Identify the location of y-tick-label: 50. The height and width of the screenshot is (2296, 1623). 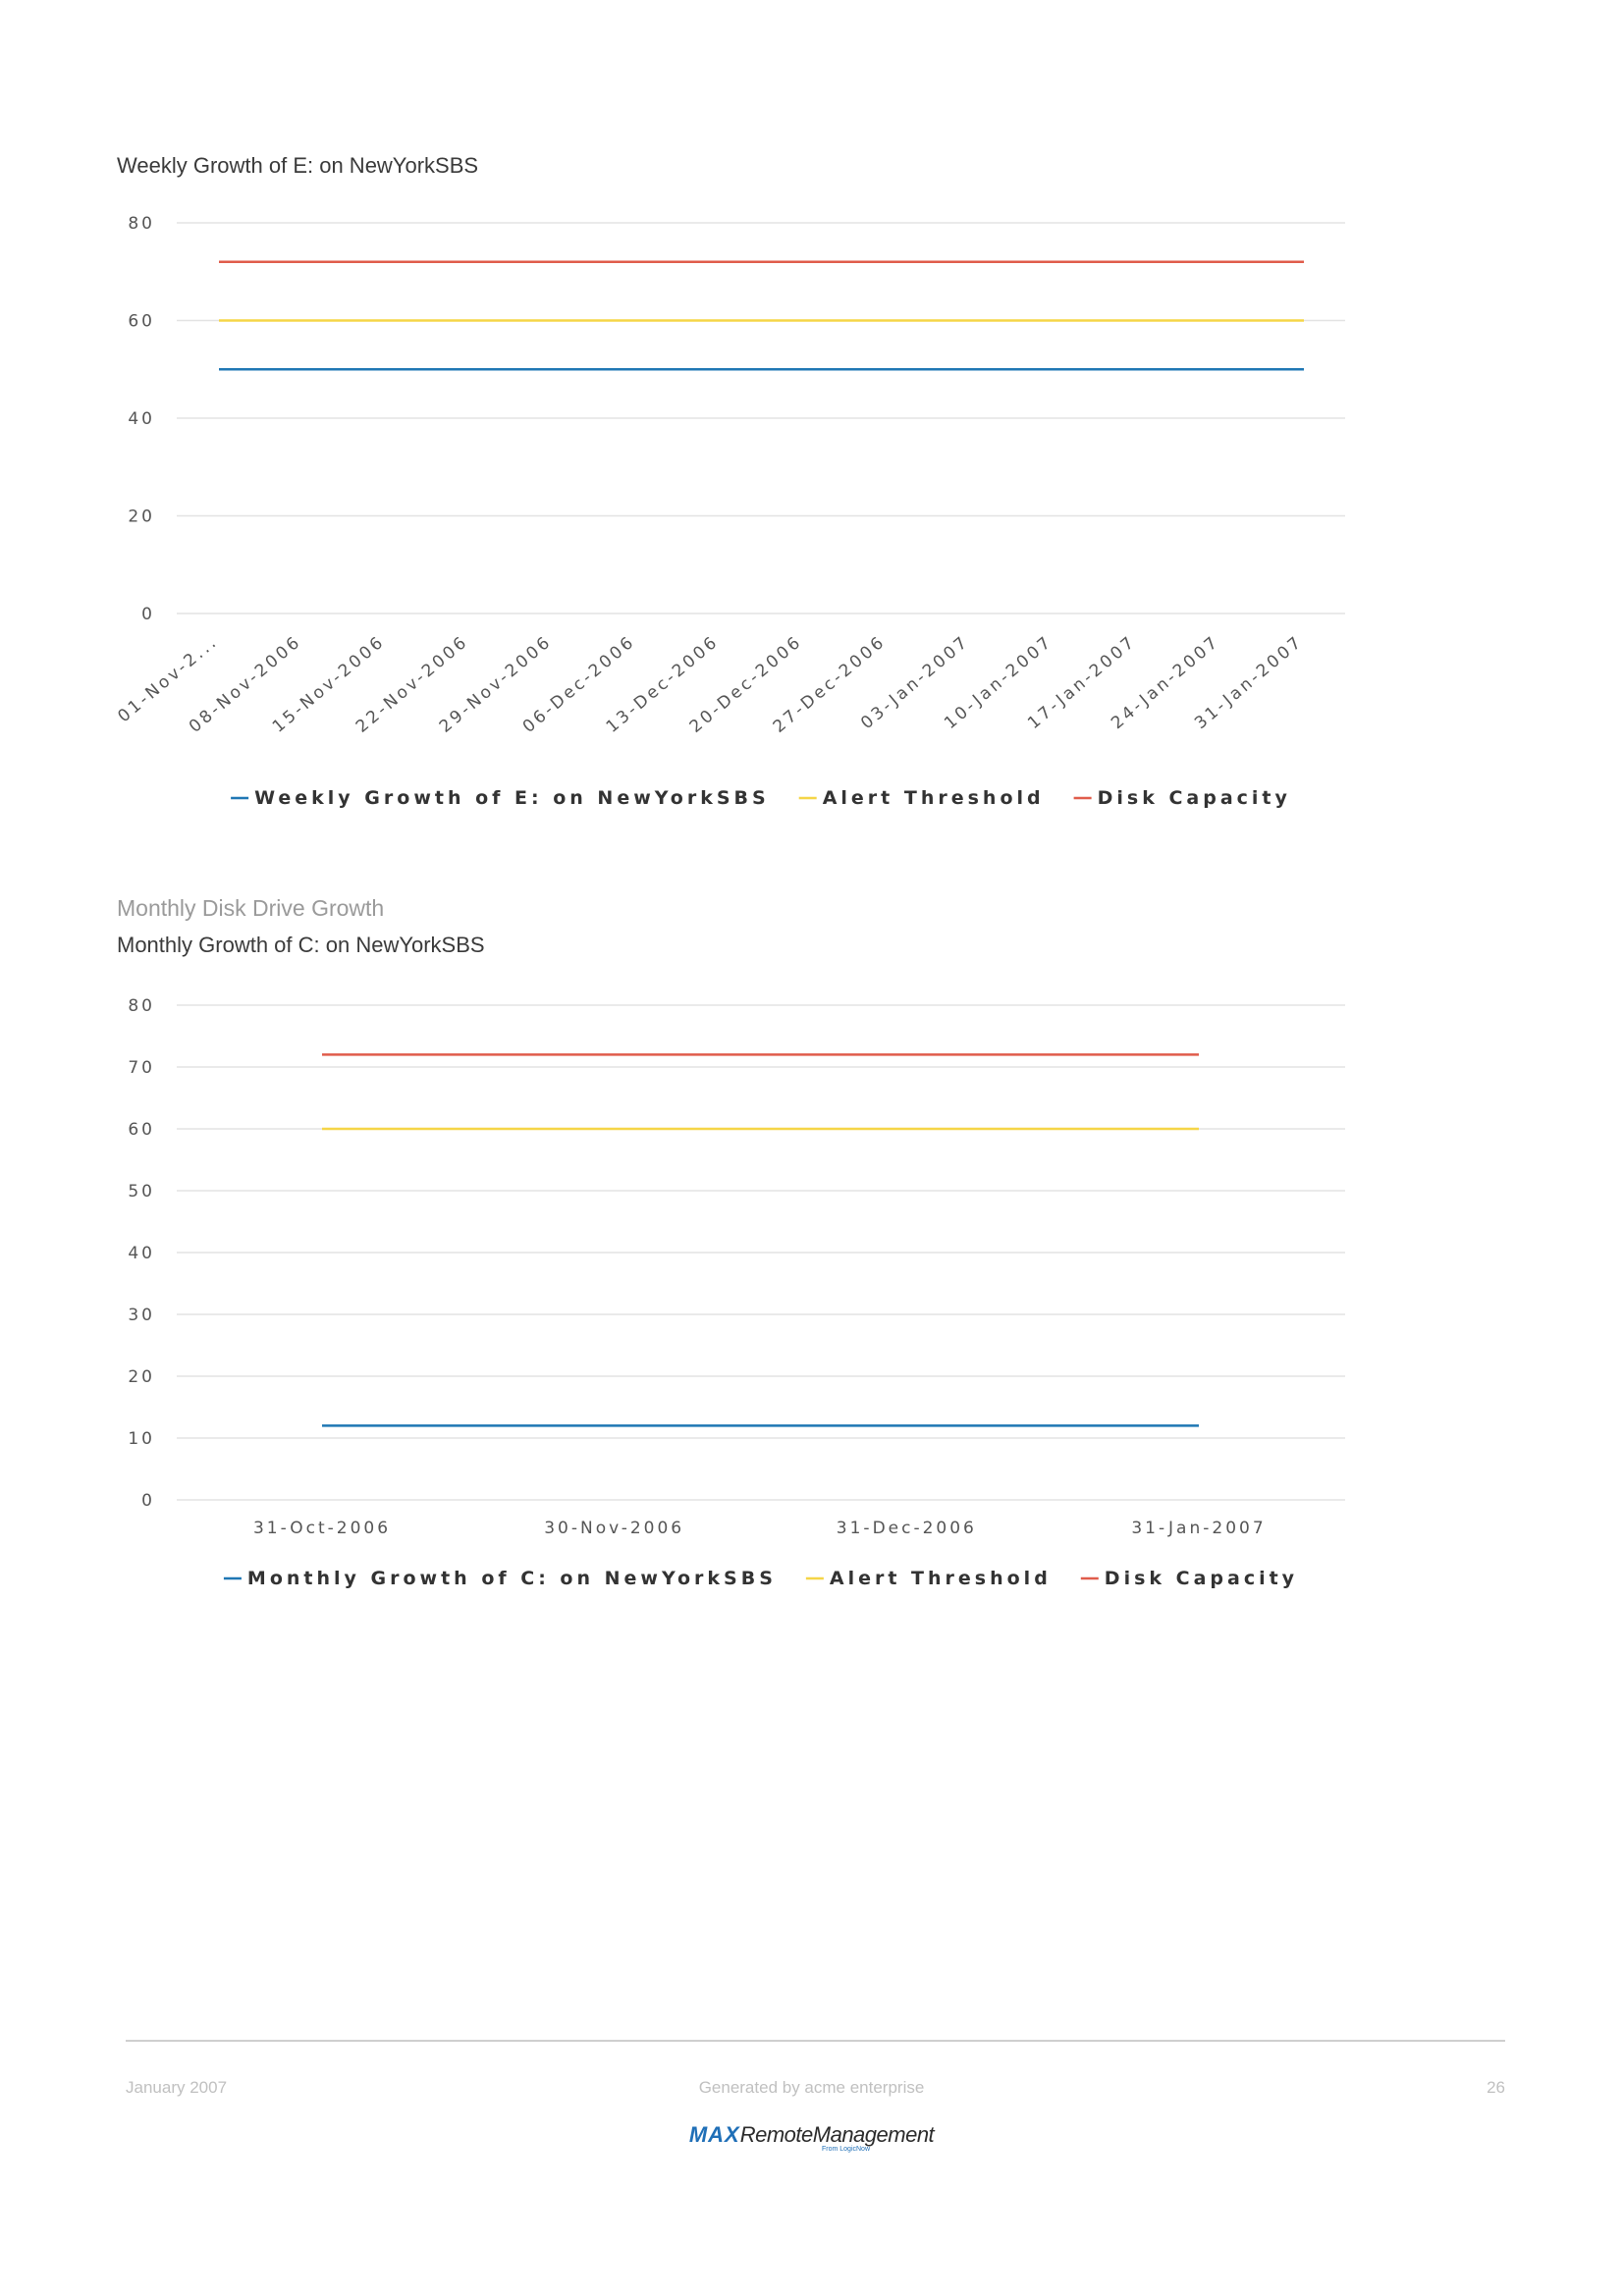
(141, 1191).